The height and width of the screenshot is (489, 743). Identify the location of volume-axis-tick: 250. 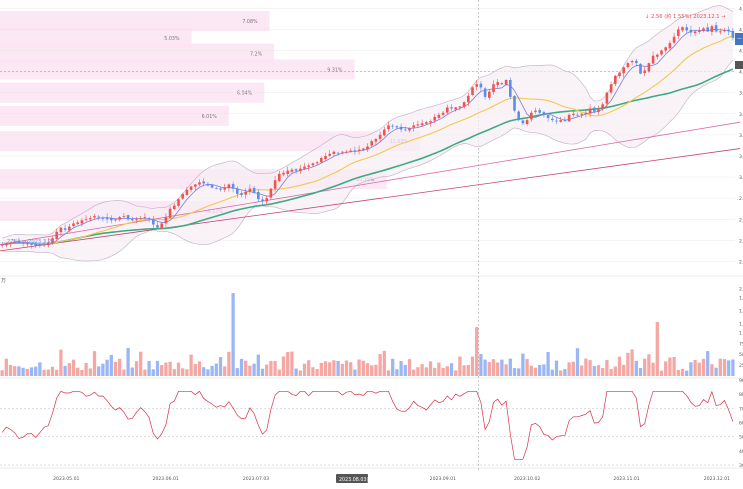
(741, 366).